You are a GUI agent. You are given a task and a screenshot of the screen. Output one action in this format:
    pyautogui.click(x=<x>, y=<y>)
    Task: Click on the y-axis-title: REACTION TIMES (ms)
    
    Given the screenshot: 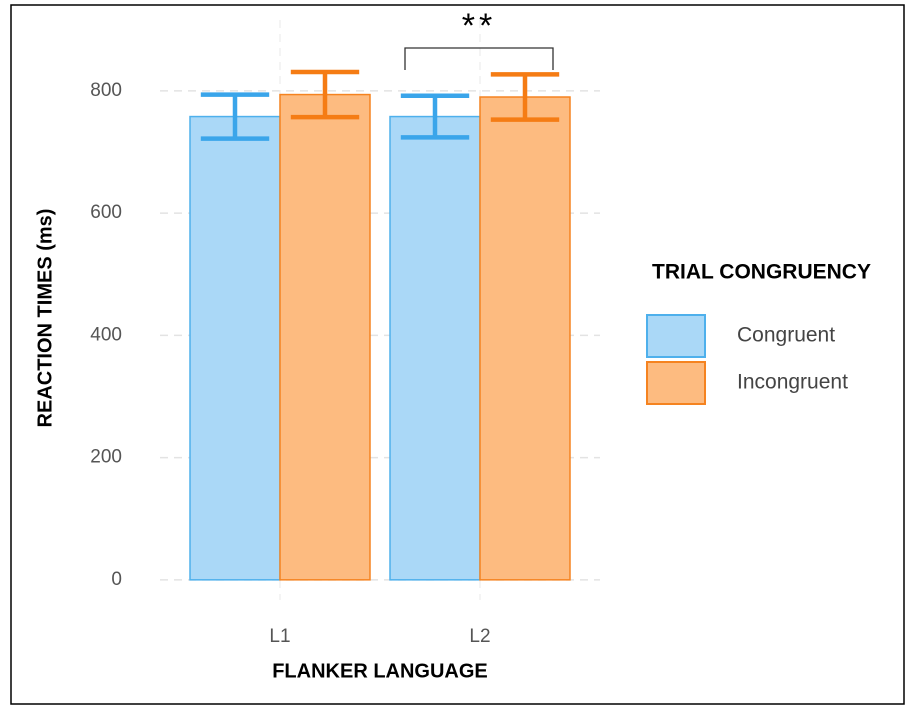 What is the action you would take?
    pyautogui.click(x=45, y=318)
    